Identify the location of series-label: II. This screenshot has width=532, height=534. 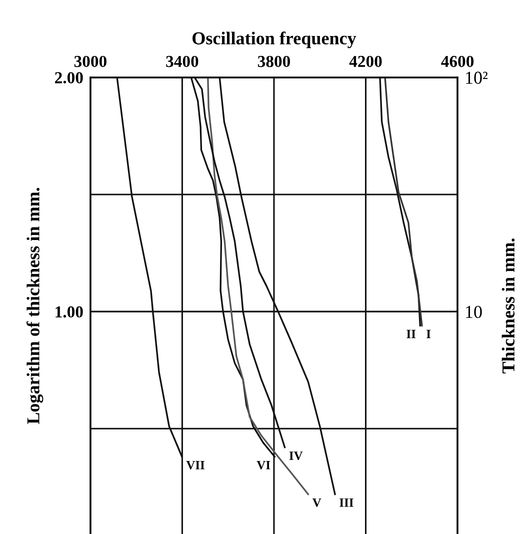
(411, 334).